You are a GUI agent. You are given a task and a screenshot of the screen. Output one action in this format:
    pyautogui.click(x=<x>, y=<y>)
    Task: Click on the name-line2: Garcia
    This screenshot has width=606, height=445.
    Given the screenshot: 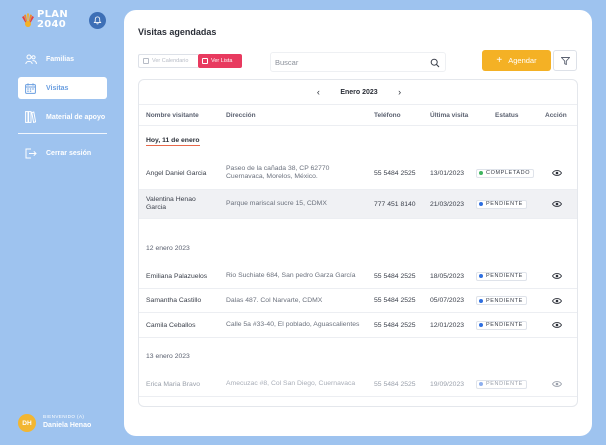 What is the action you would take?
    pyautogui.click(x=156, y=207)
    